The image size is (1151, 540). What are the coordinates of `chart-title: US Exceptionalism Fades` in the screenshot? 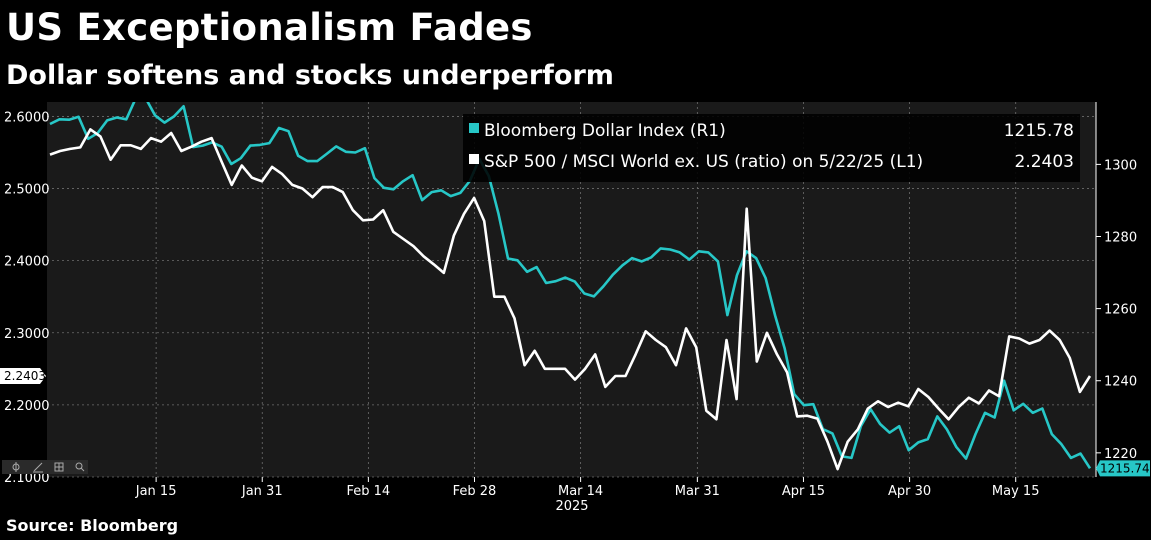 It's located at (269, 27).